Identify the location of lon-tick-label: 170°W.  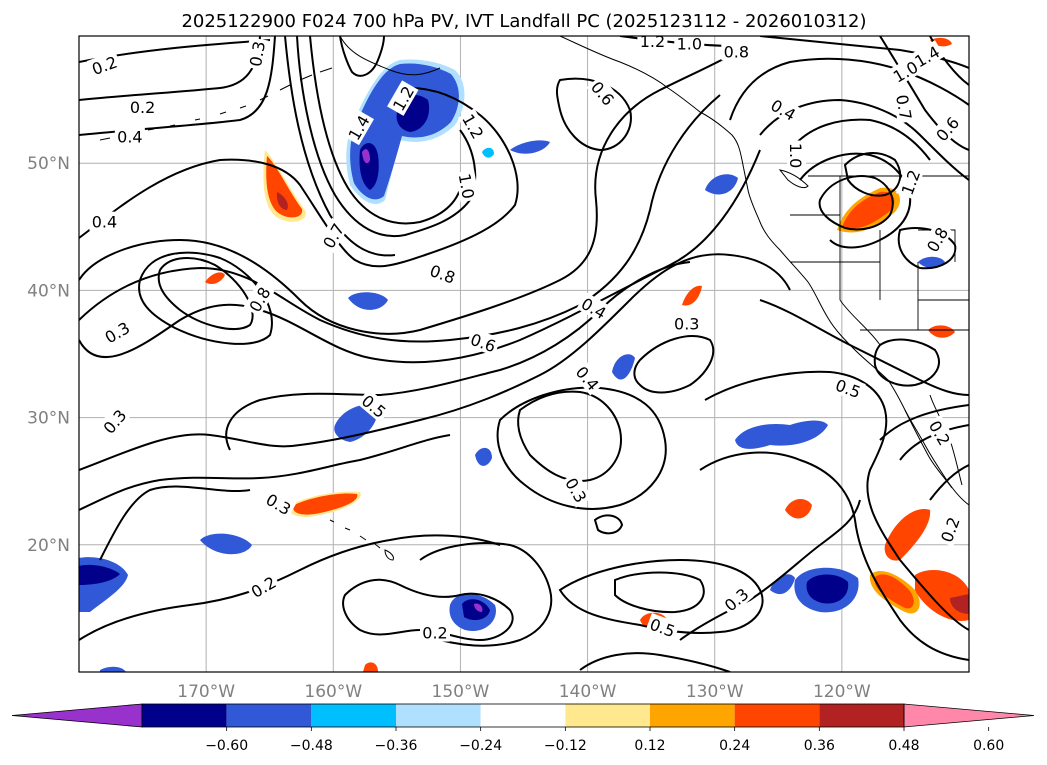
(206, 692).